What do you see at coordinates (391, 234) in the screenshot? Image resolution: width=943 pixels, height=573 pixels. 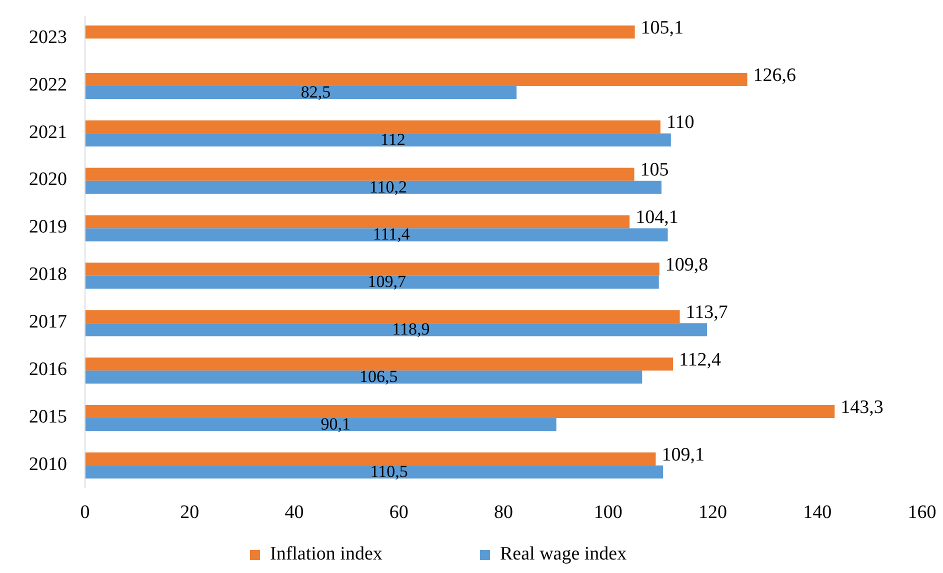 I see `data-label: 111,4` at bounding box center [391, 234].